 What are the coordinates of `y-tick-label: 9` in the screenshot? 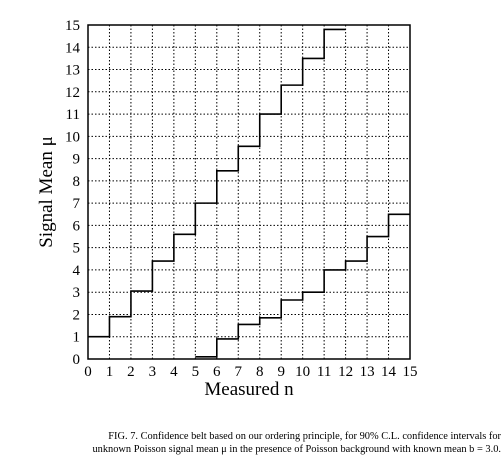 It's located at (77, 160).